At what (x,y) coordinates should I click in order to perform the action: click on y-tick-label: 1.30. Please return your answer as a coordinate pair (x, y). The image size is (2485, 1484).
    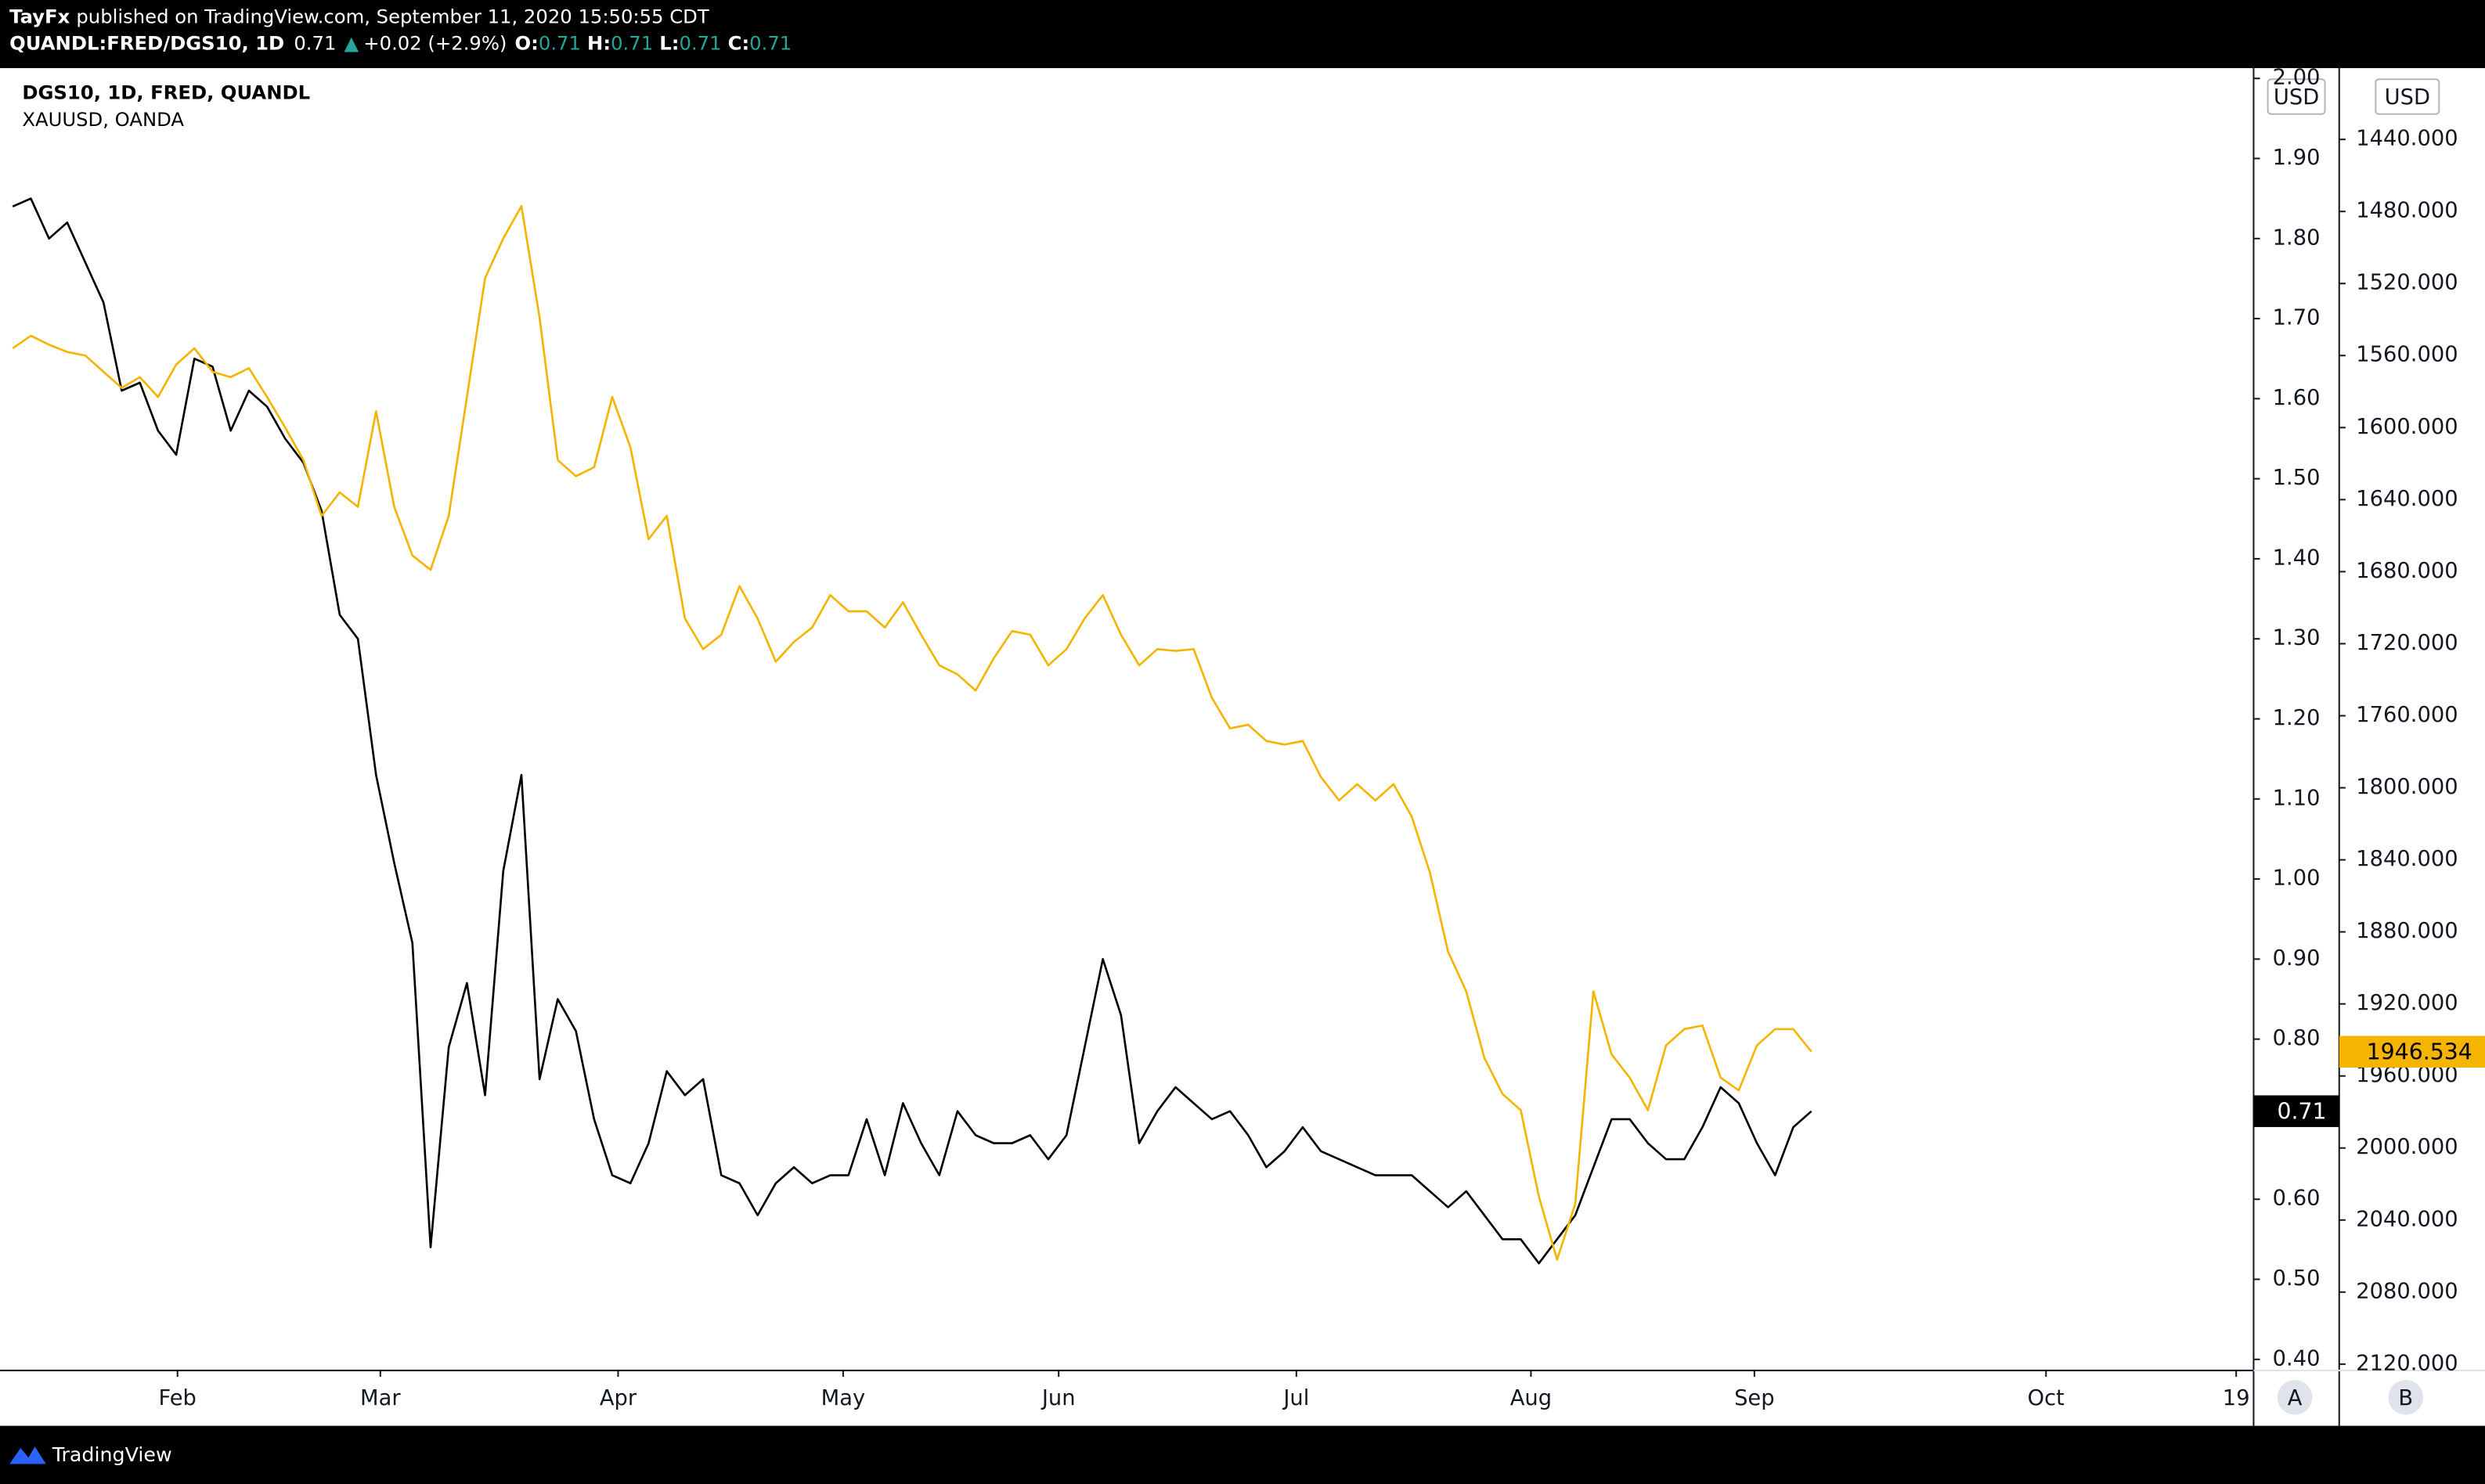
    Looking at the image, I should click on (2297, 638).